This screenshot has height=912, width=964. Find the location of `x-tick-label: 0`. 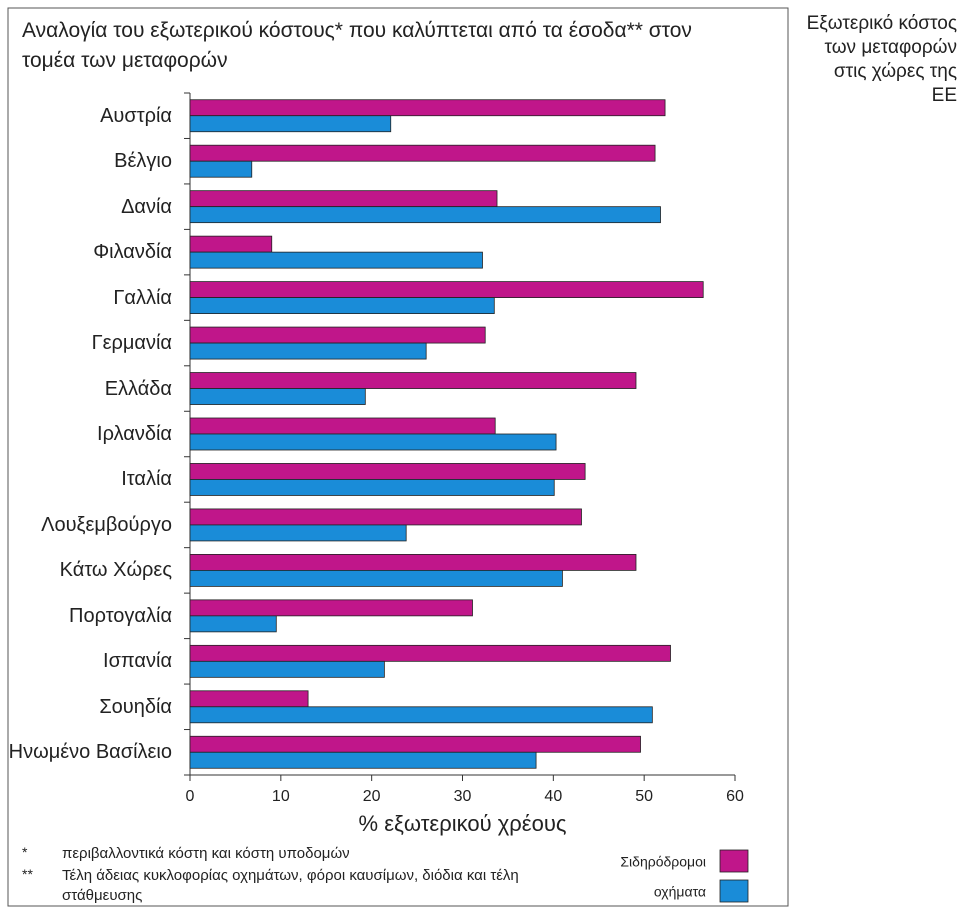

x-tick-label: 0 is located at coordinates (190, 796).